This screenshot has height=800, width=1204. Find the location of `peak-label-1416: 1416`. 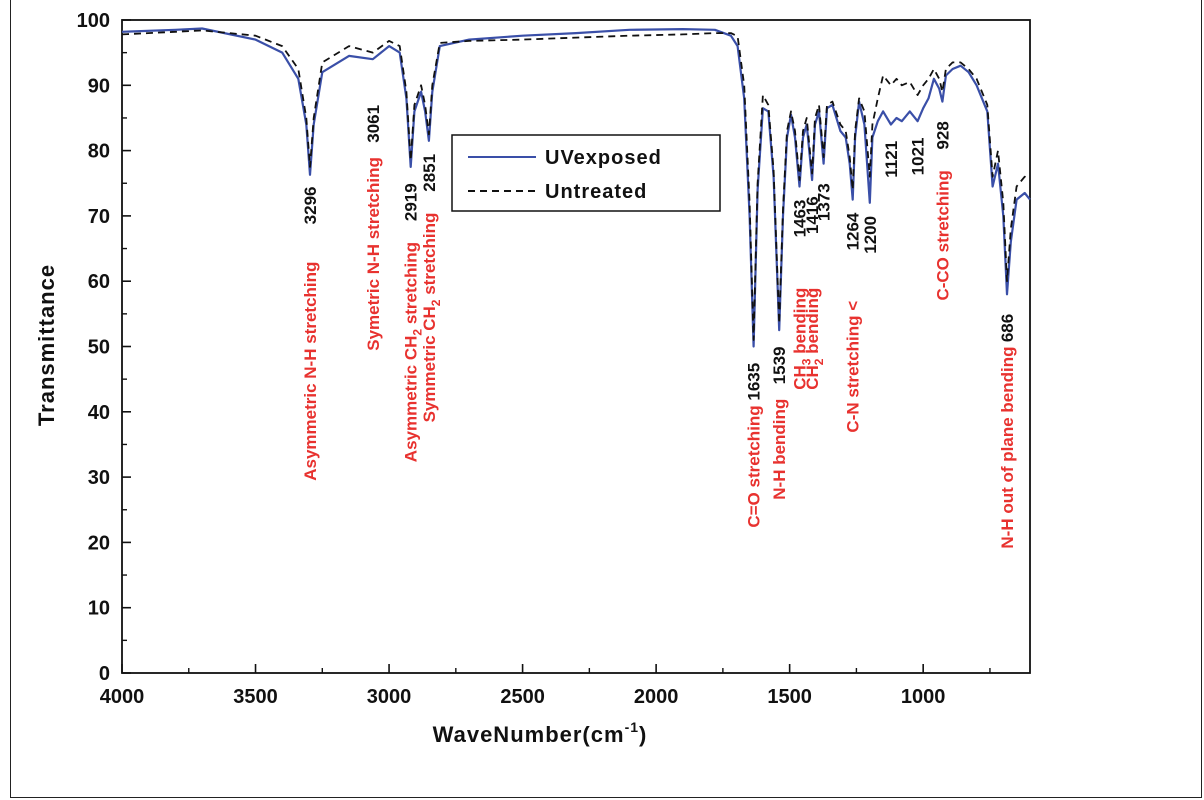

peak-label-1416: 1416 is located at coordinates (812, 215).